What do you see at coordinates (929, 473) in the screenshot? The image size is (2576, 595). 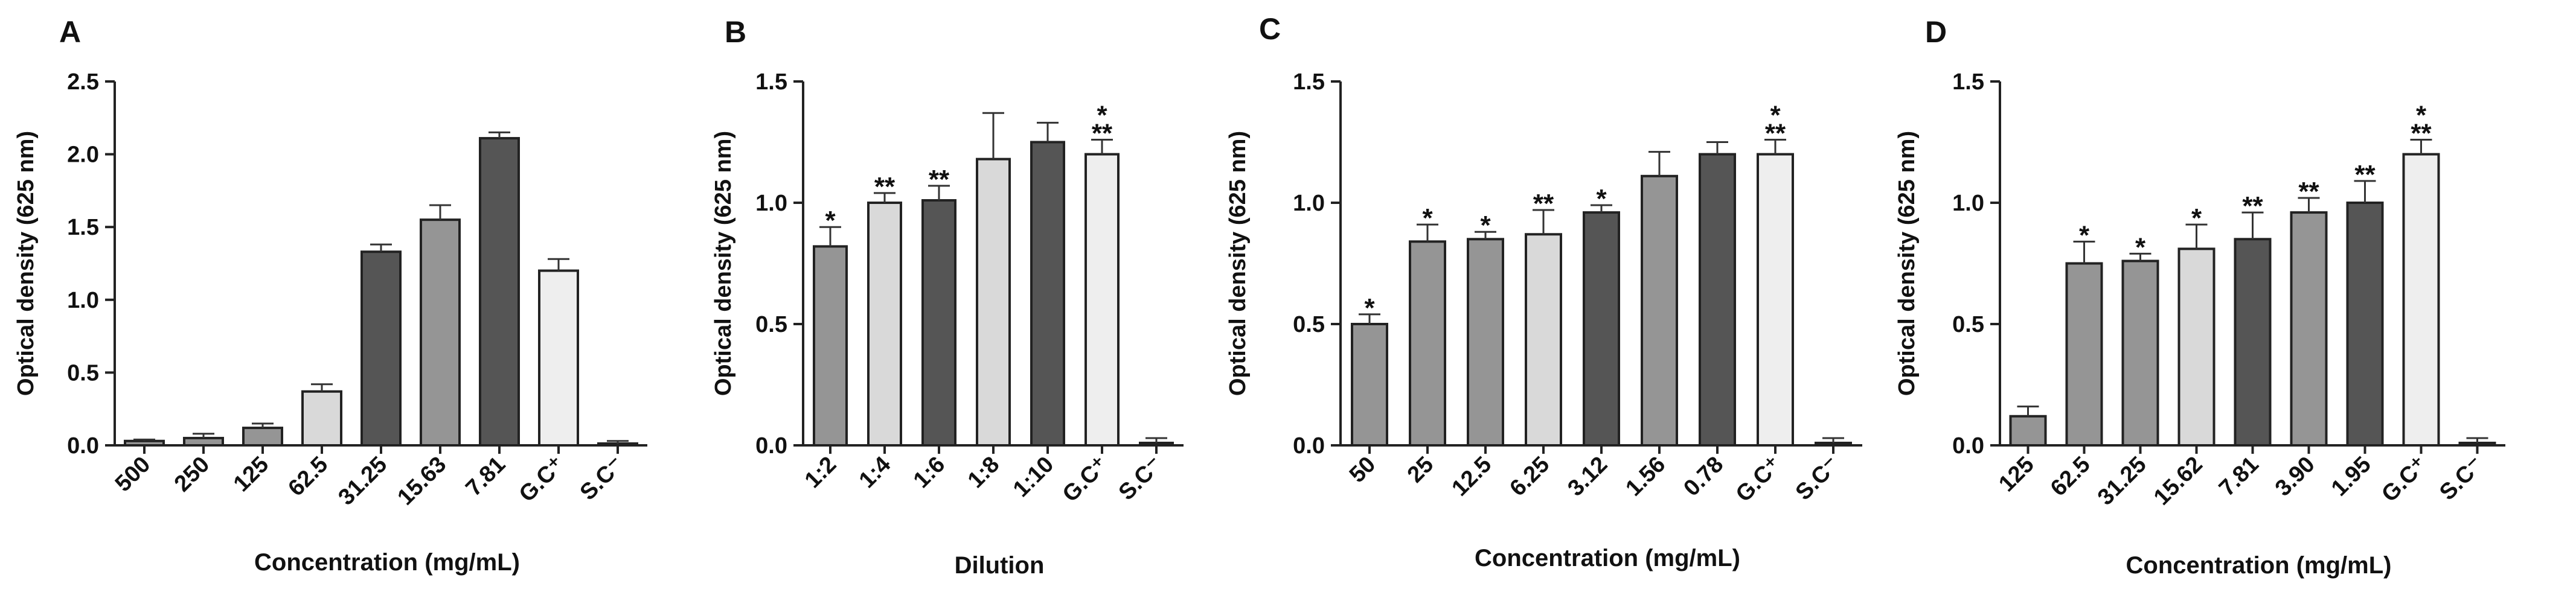 I see `x-tick-label: 1:6` at bounding box center [929, 473].